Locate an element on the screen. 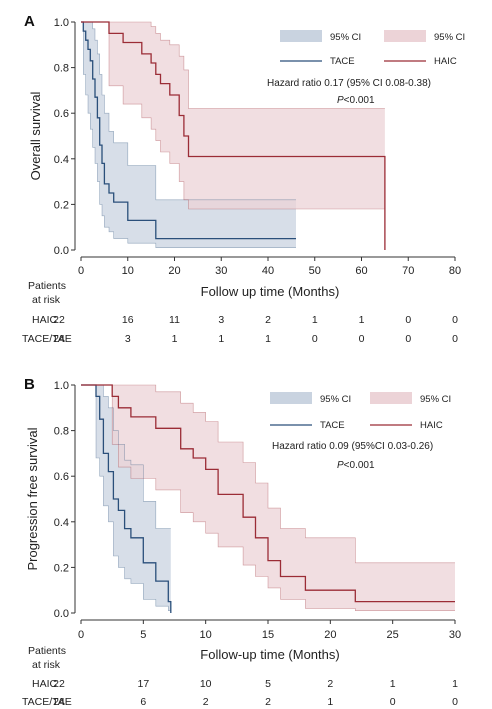 The width and height of the screenshot is (492, 709). panel-a-p-value: P<0.001 is located at coordinates (356, 100).